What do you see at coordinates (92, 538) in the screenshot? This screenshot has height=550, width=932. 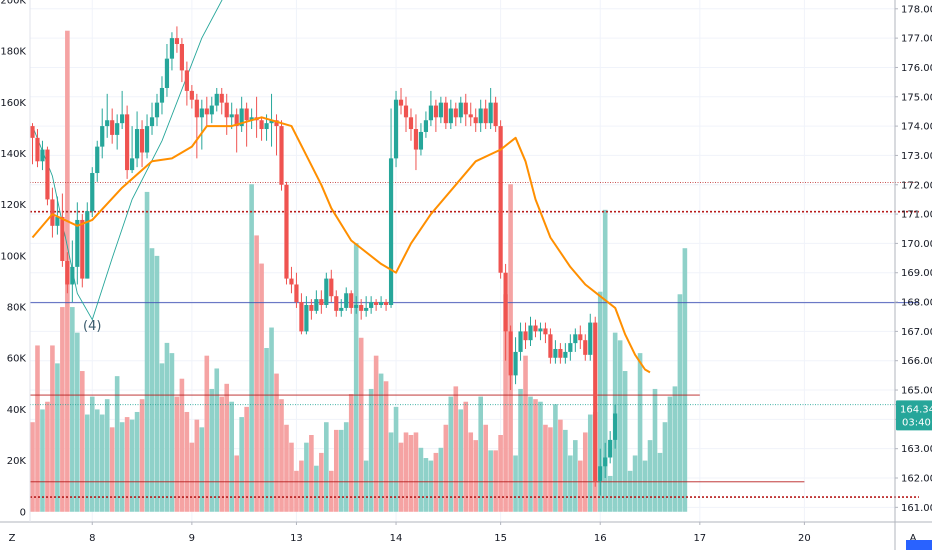 I see `time-tick-label: 8` at bounding box center [92, 538].